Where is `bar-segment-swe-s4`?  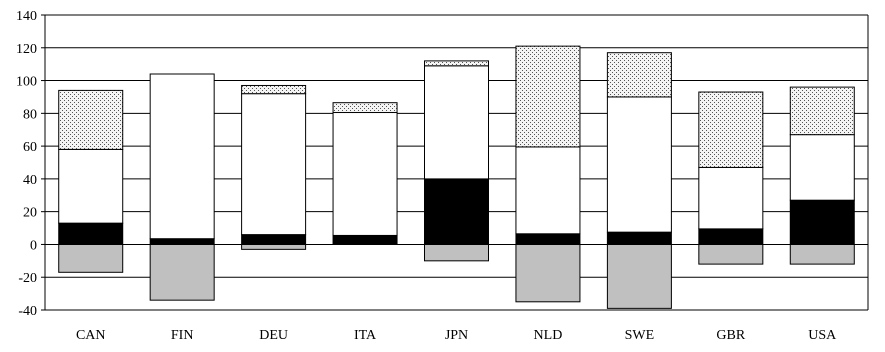
bar-segment-swe-s4 is located at coordinates (639, 276).